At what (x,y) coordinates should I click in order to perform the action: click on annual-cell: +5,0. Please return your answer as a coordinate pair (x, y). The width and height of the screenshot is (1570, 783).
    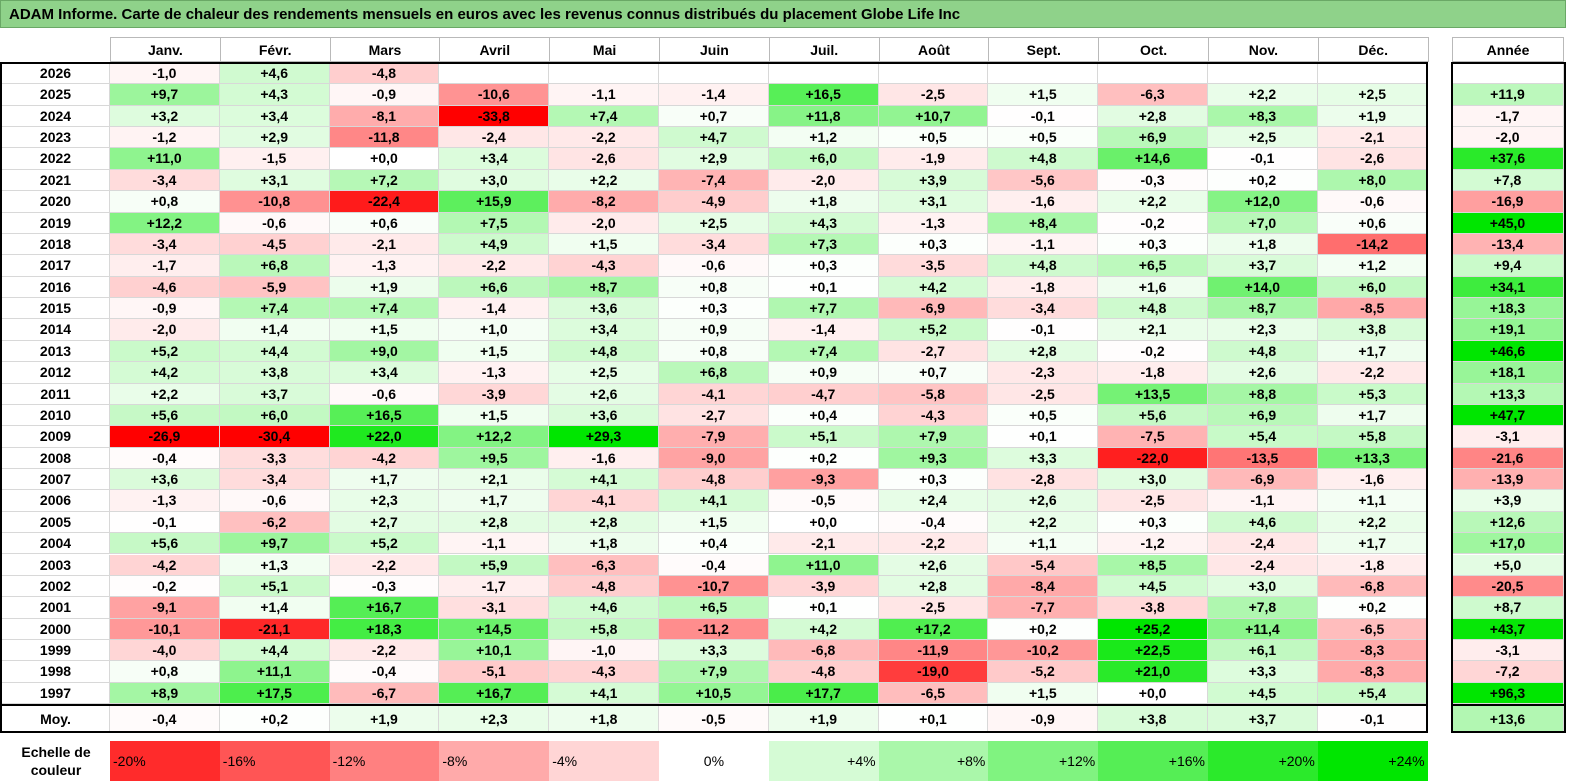
    Looking at the image, I should click on (1508, 565).